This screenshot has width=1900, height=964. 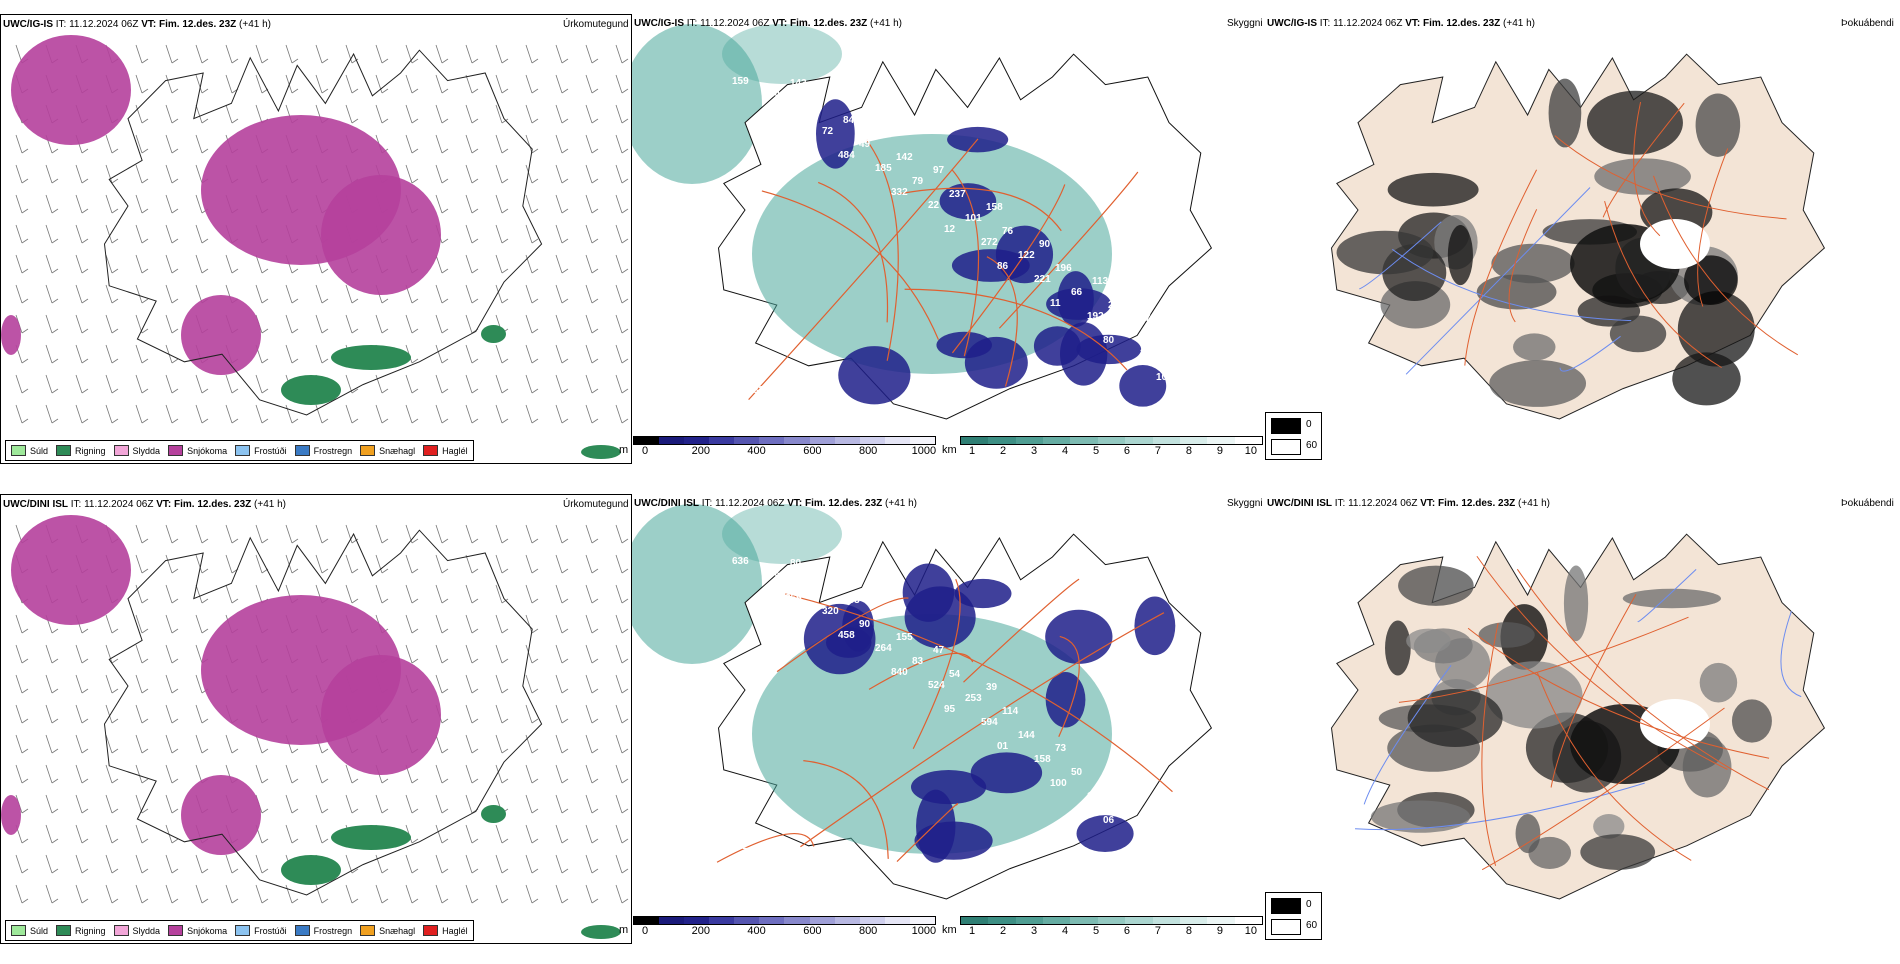 What do you see at coordinates (1003, 746) in the screenshot?
I see `cloud-base-label: 01` at bounding box center [1003, 746].